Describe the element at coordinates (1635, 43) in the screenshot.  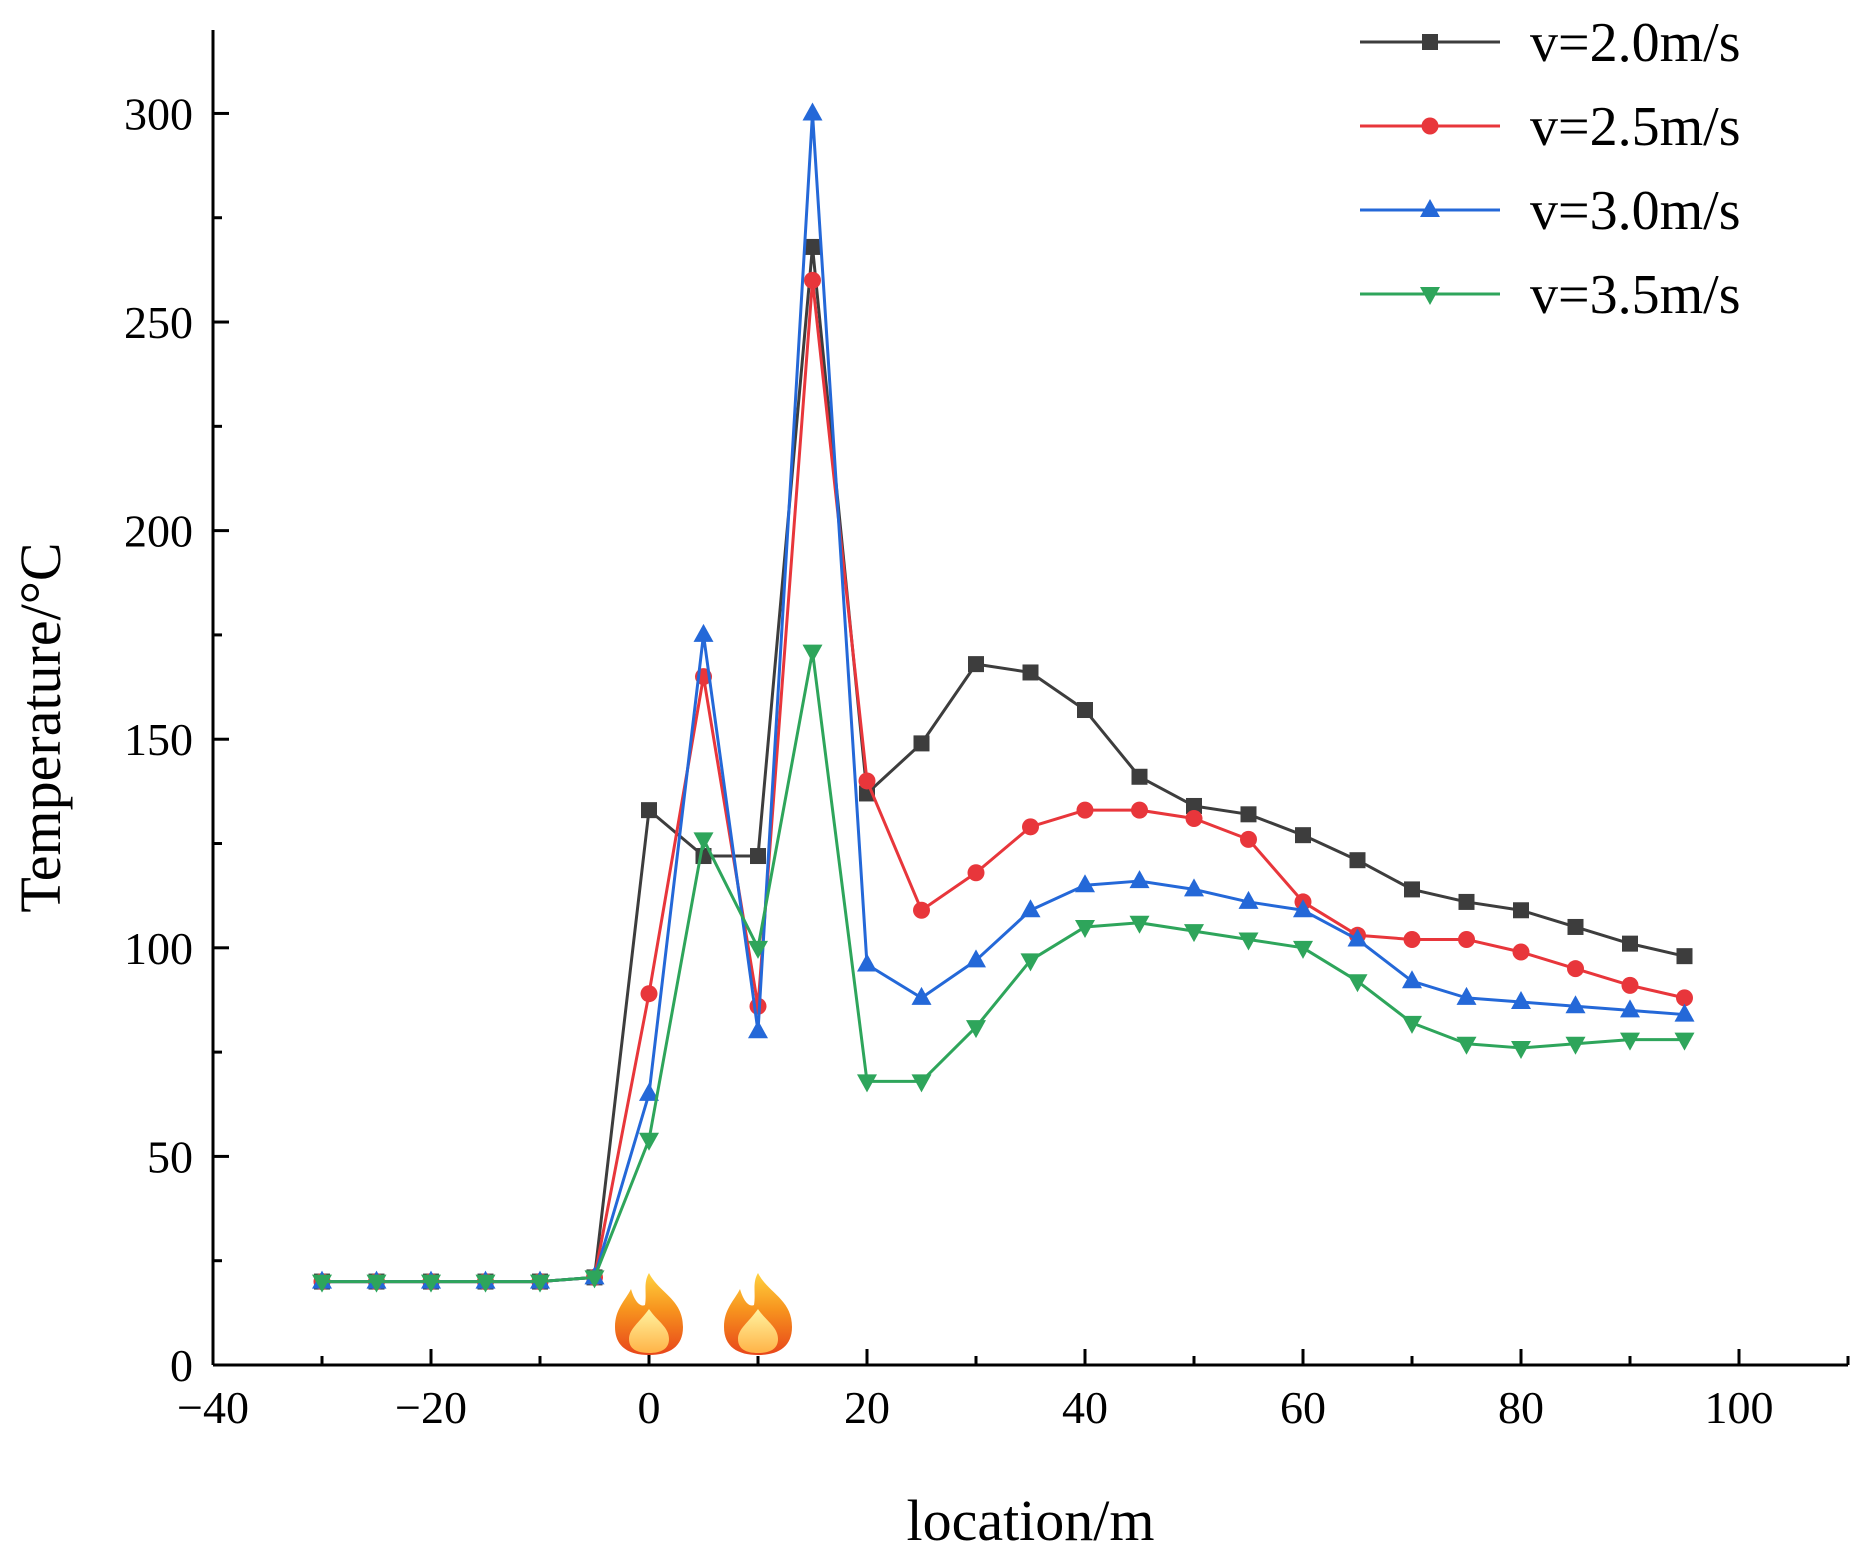
I see `legend-label: v=2.0m/s` at that location.